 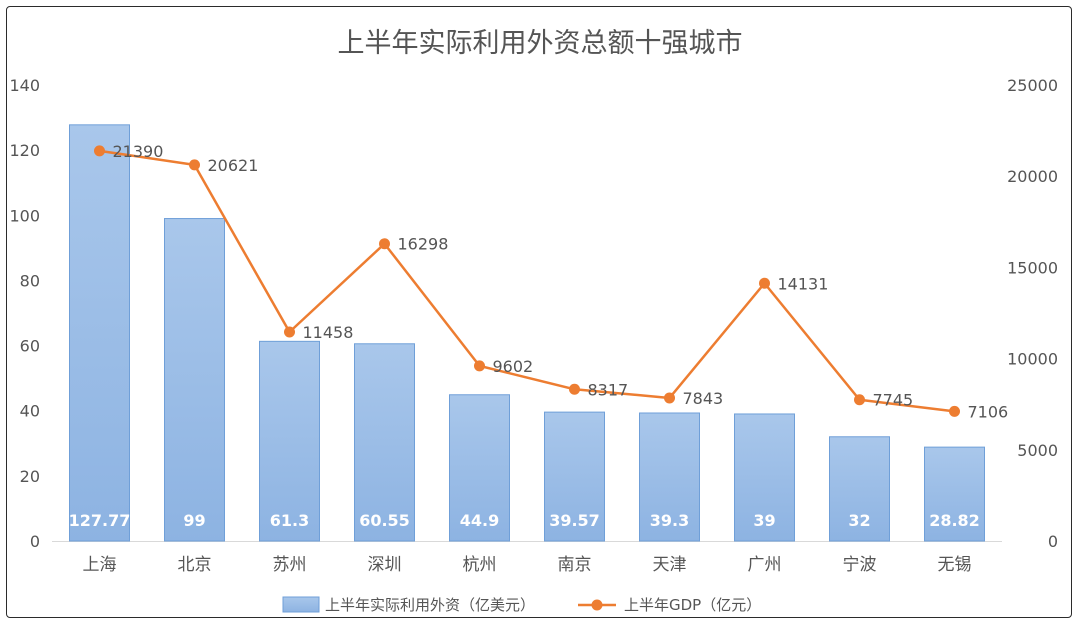 What do you see at coordinates (597, 605) in the screenshot?
I see `legend-line-marker` at bounding box center [597, 605].